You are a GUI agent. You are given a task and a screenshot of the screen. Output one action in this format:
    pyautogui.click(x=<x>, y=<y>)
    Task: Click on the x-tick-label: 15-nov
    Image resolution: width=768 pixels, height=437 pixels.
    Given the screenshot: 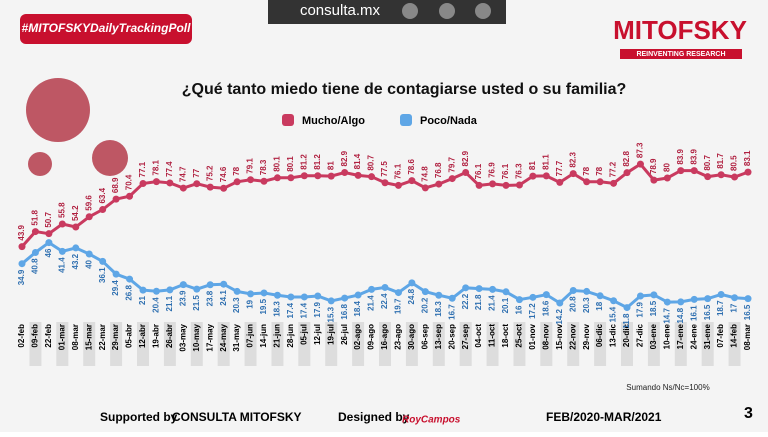 What is the action you would take?
    pyautogui.click(x=559, y=336)
    